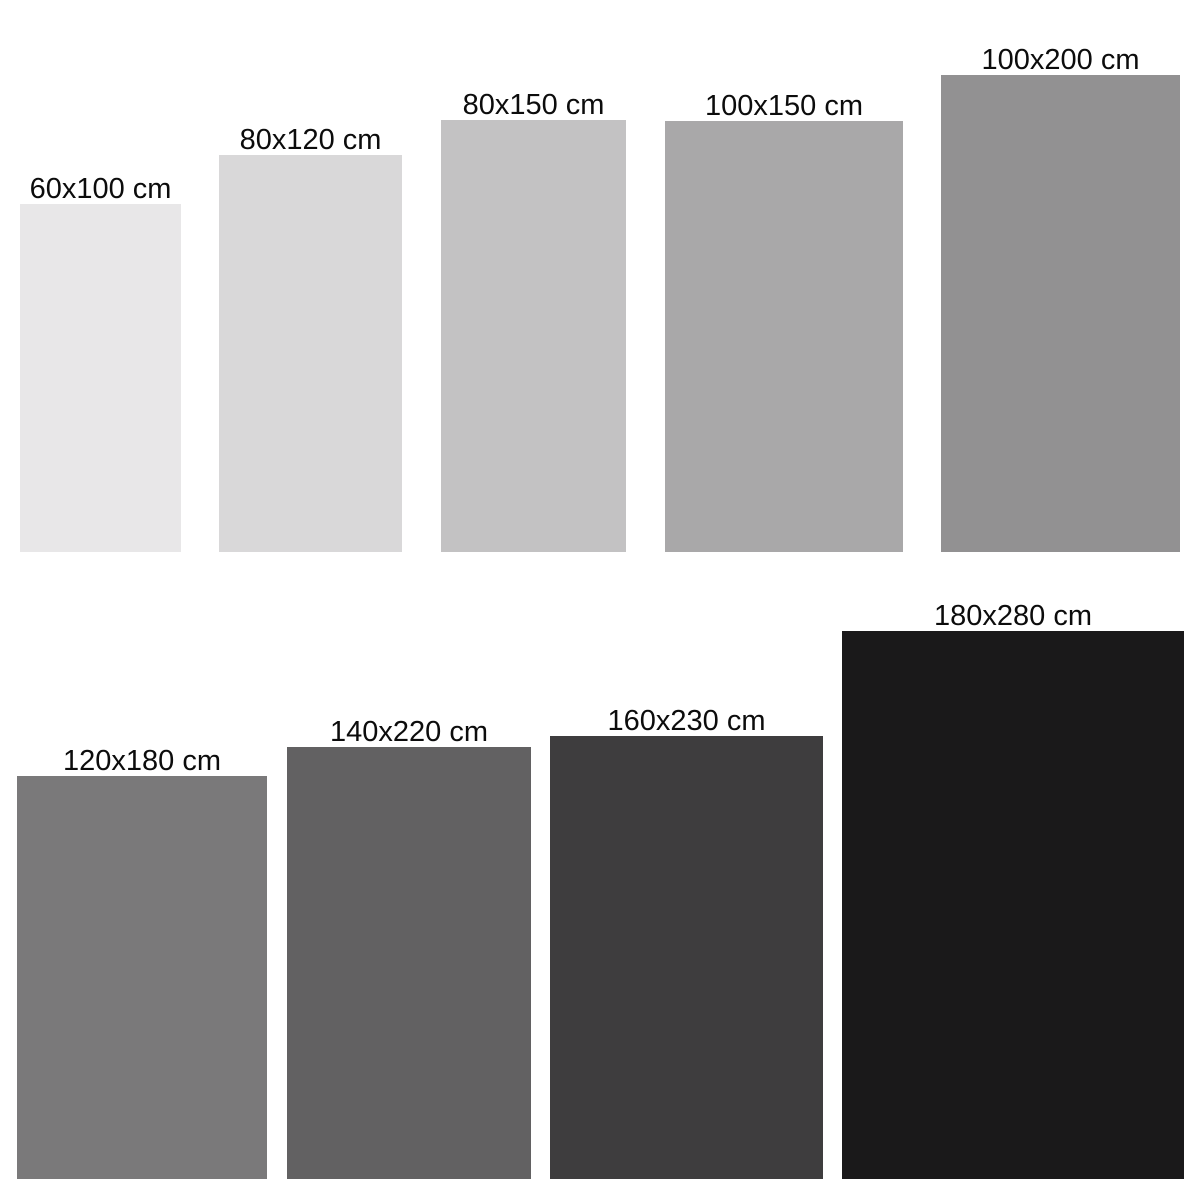  What do you see at coordinates (686, 721) in the screenshot?
I see `size-label: 160x230 cm` at bounding box center [686, 721].